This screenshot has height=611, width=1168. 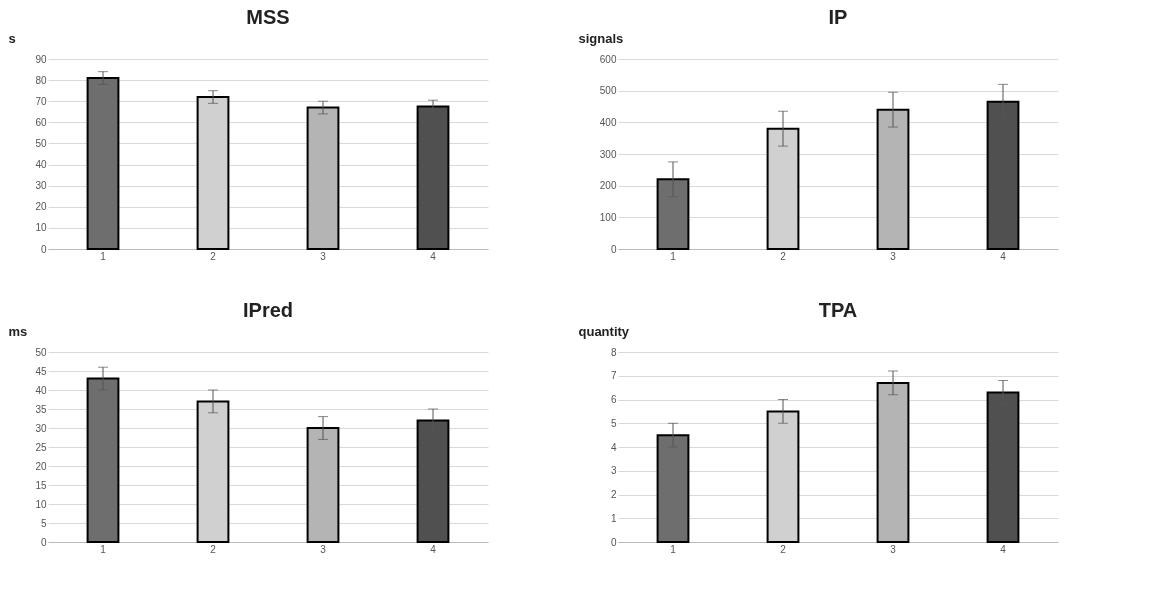 What do you see at coordinates (41, 447) in the screenshot?
I see `y-tick-label: 25` at bounding box center [41, 447].